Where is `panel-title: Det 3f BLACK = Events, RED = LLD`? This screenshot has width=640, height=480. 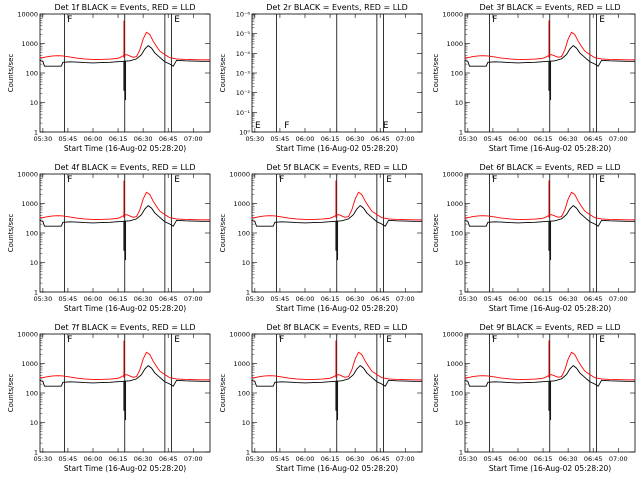 panel-title: Det 3f BLACK = Events, RED = LLD is located at coordinates (549, 7).